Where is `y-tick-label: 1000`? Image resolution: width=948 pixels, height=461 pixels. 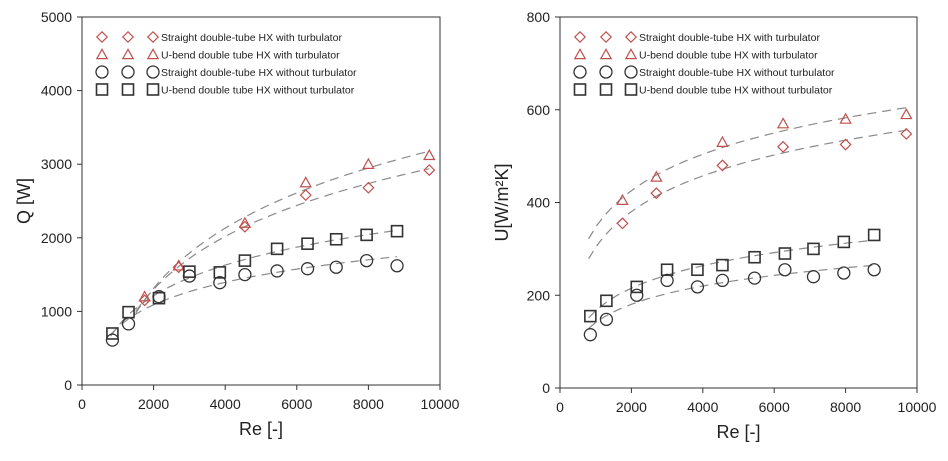
y-tick-label: 1000 is located at coordinates (56, 311).